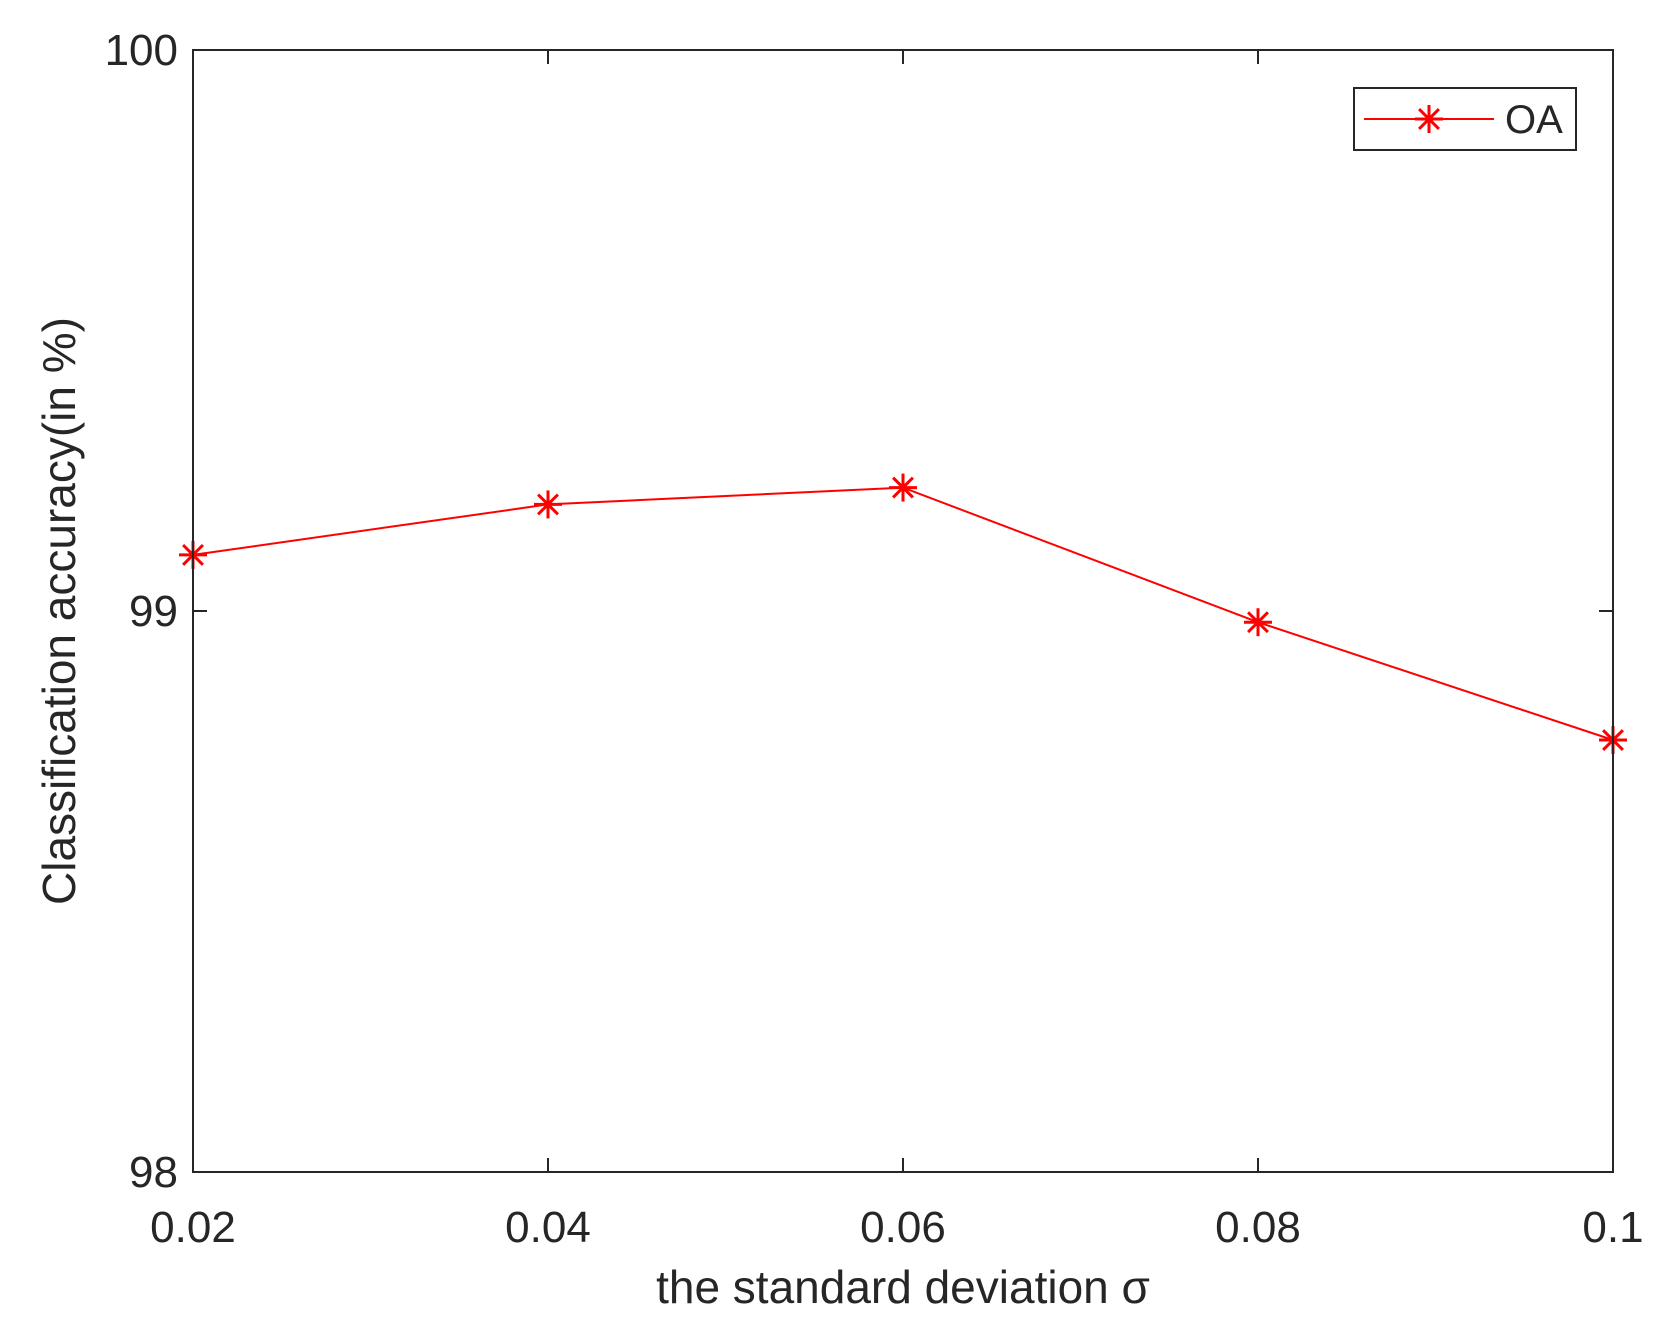 Image resolution: width=1661 pixels, height=1330 pixels. What do you see at coordinates (141, 50) in the screenshot?
I see `y-tick-label: 100` at bounding box center [141, 50].